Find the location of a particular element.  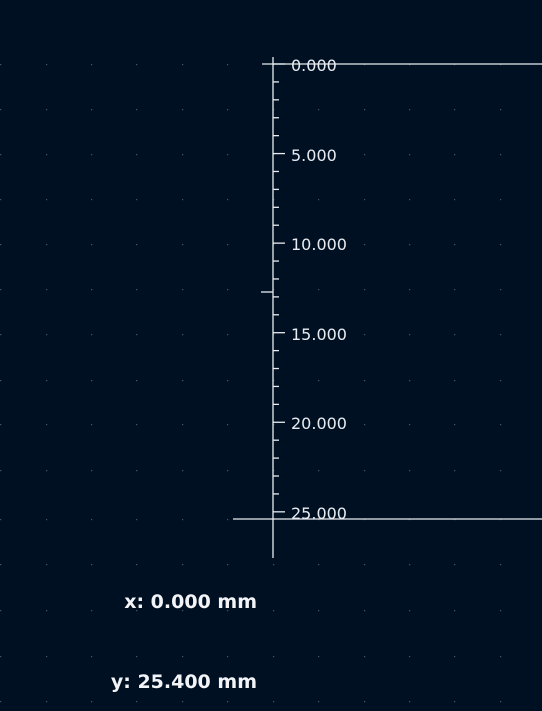

ruler-ticks is located at coordinates (279, 288).